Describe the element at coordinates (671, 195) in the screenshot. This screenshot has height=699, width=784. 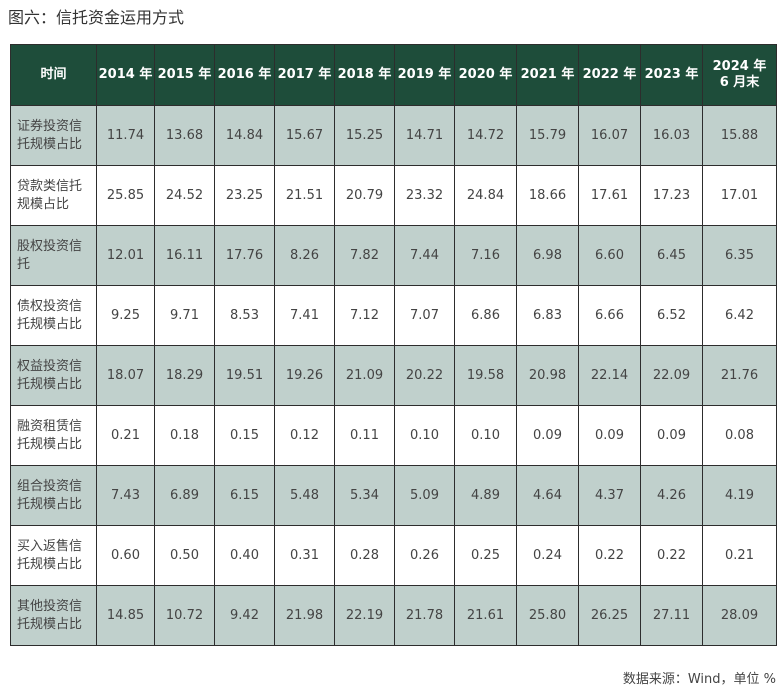
I see `table-cell: 17.23` at that location.